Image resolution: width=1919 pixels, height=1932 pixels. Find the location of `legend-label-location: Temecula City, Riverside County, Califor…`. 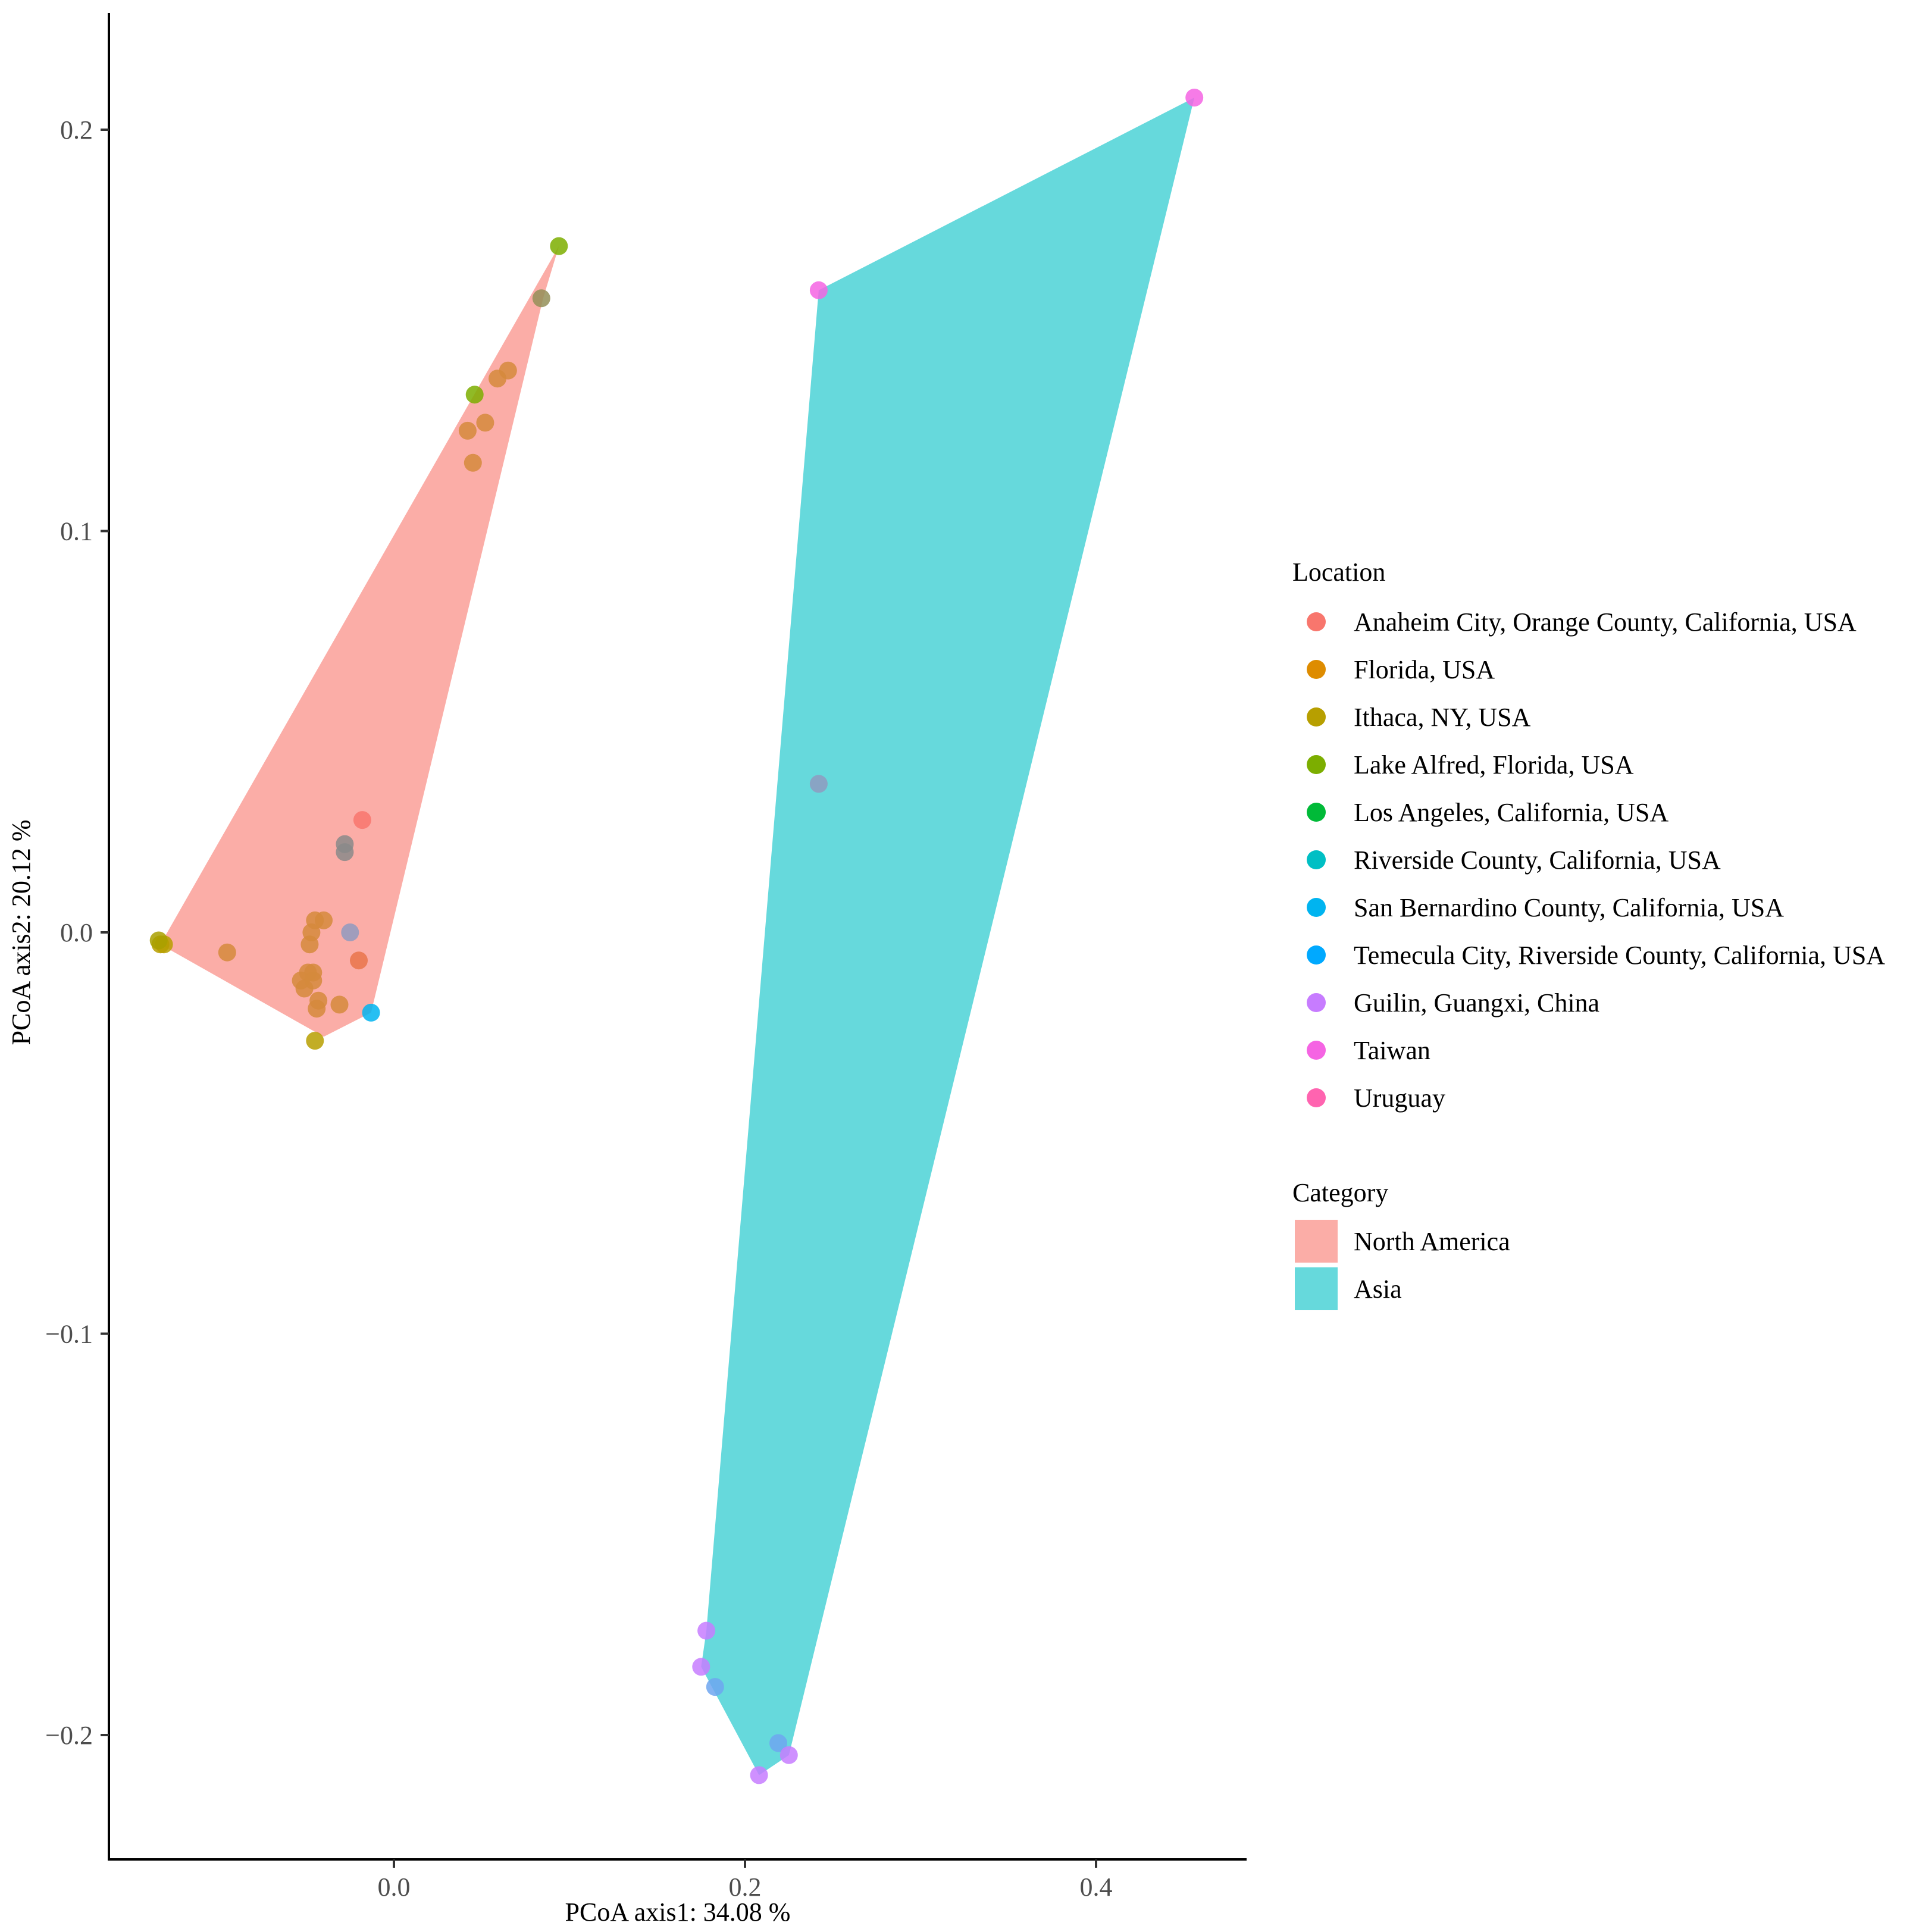

legend-label-location: Temecula City, Riverside County, Califor… is located at coordinates (1619, 955).